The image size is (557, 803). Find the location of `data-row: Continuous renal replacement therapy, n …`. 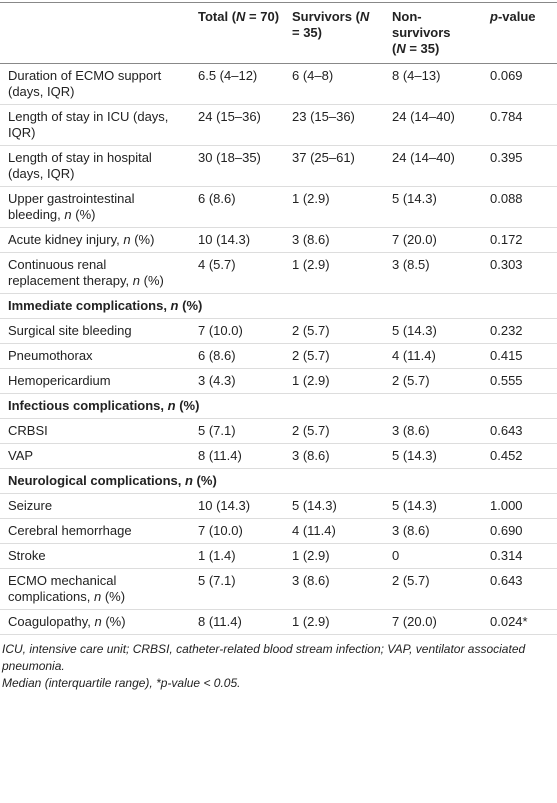

data-row: Continuous renal replacement therapy, n … is located at coordinates (278, 273).